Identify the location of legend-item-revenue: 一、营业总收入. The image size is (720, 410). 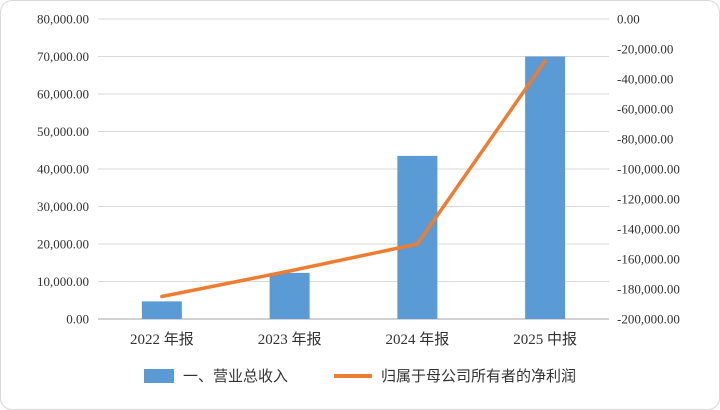
(215, 375).